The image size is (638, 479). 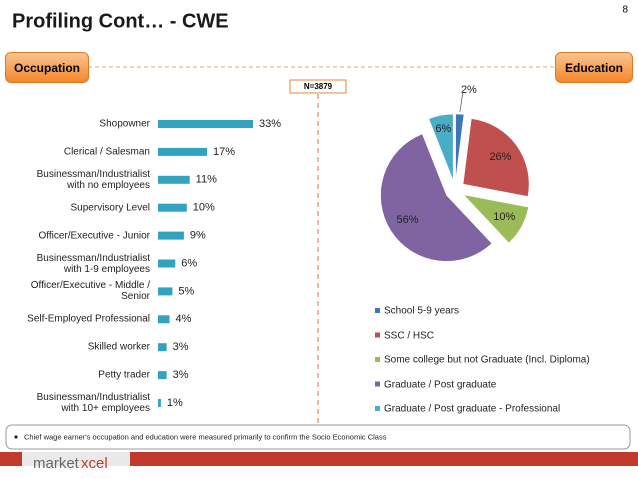 I want to click on value-label: 5%, so click(x=186, y=291).